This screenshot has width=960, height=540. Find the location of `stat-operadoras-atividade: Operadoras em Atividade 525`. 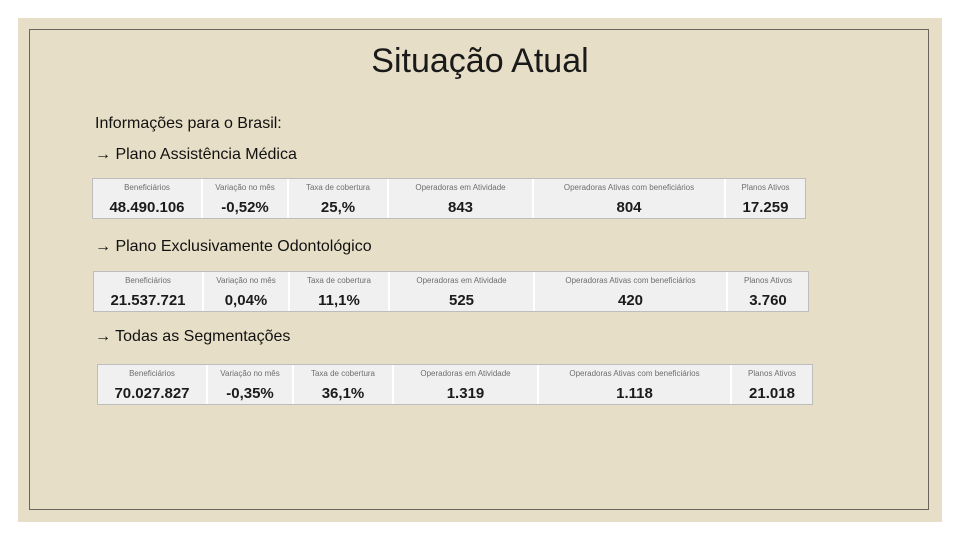

stat-operadoras-atividade: Operadoras em Atividade 525 is located at coordinates (462, 291).